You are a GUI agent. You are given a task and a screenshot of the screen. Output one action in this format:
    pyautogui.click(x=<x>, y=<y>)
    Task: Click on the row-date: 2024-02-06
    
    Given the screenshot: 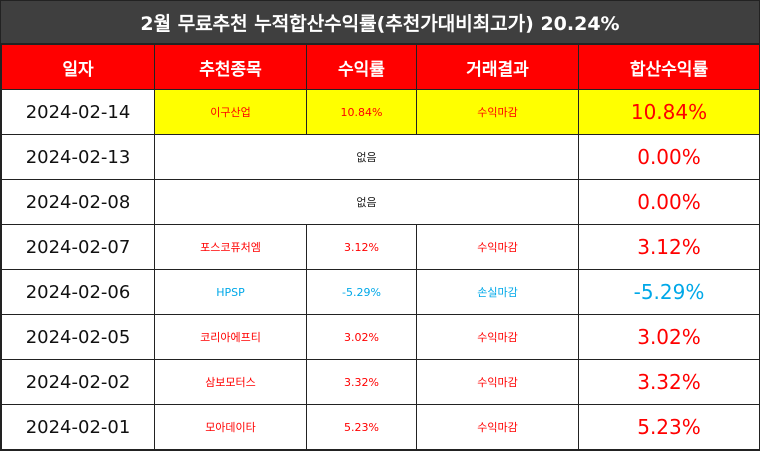 What is the action you would take?
    pyautogui.click(x=78, y=292)
    